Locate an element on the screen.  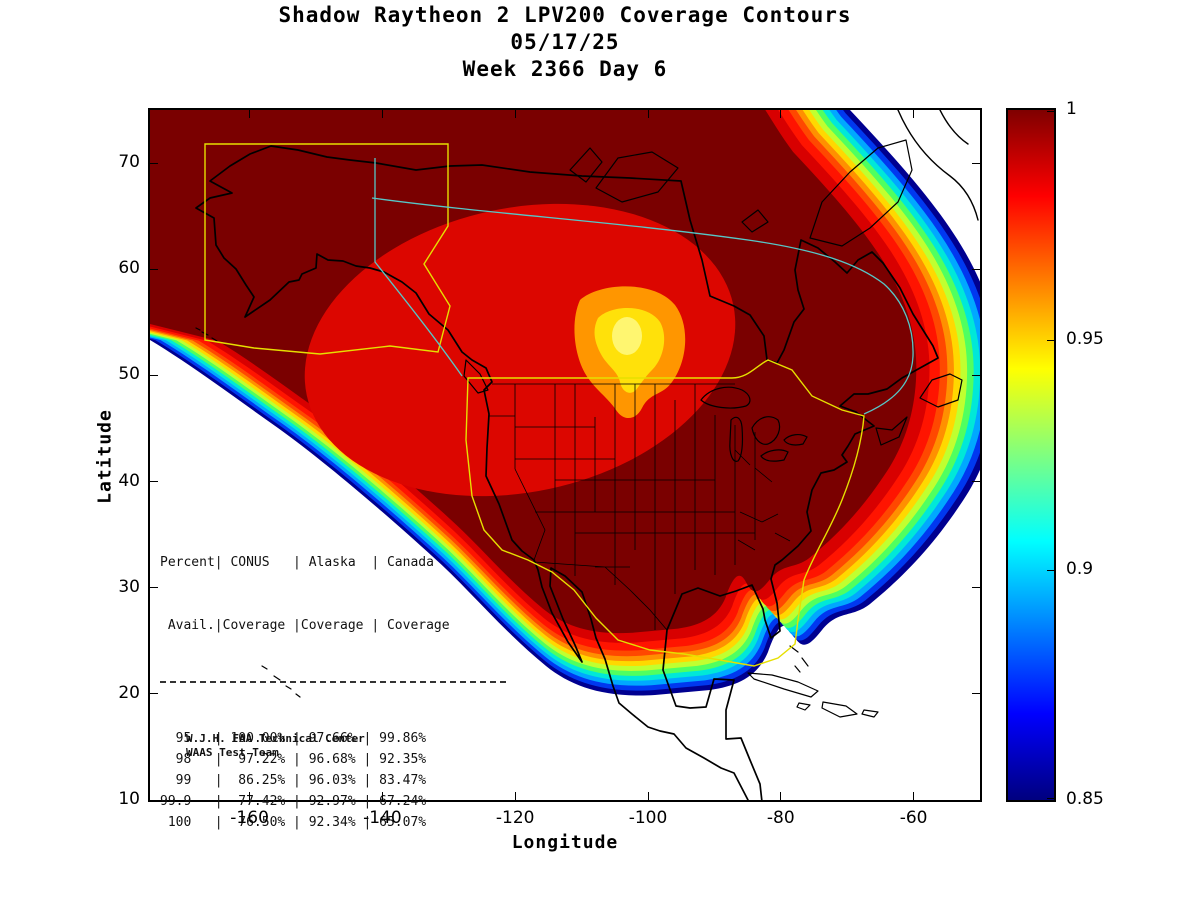
x-tick-label: -140 is located at coordinates (382, 818).